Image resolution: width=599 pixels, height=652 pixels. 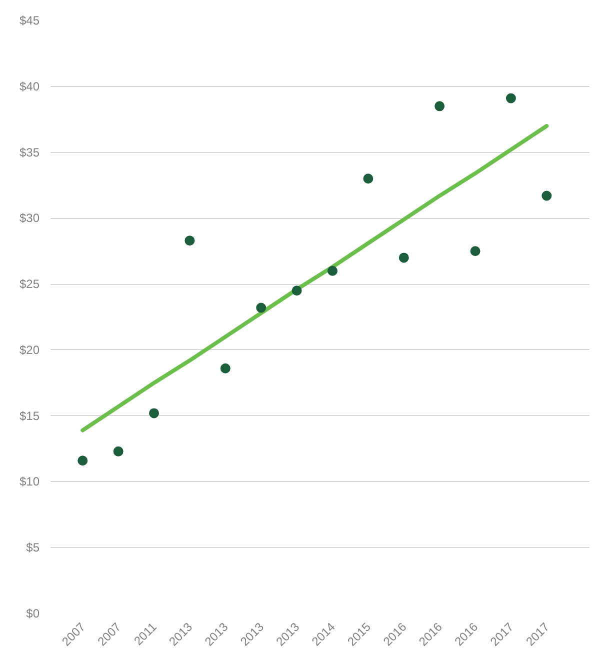 What do you see at coordinates (29, 415) in the screenshot?
I see `y-tick-label: $15` at bounding box center [29, 415].